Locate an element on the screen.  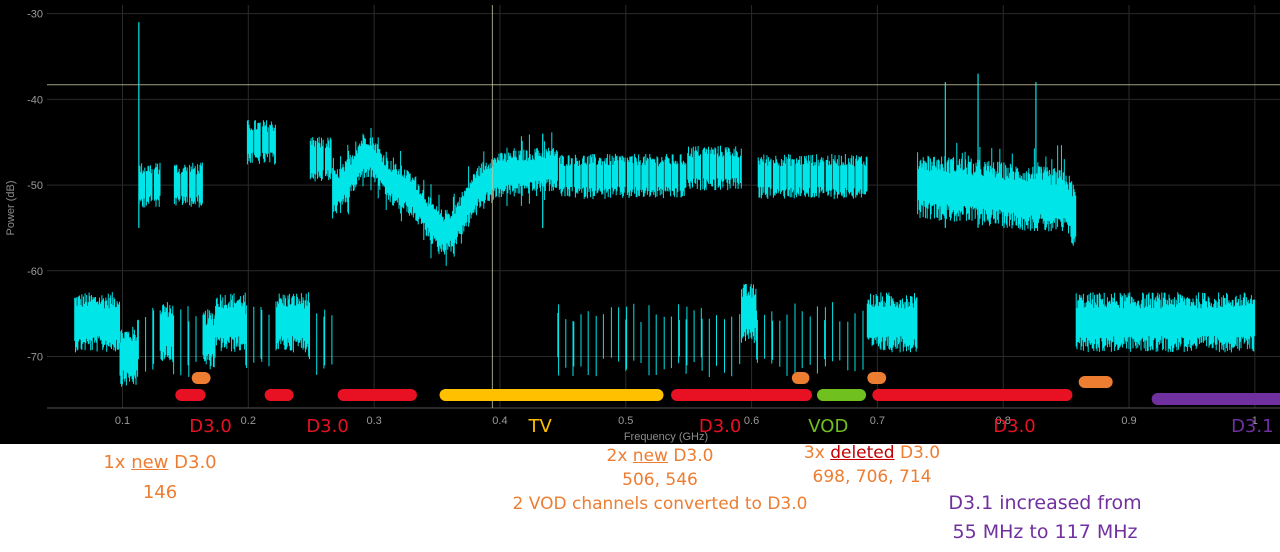
annotation-prefix: 1x is located at coordinates (117, 462).